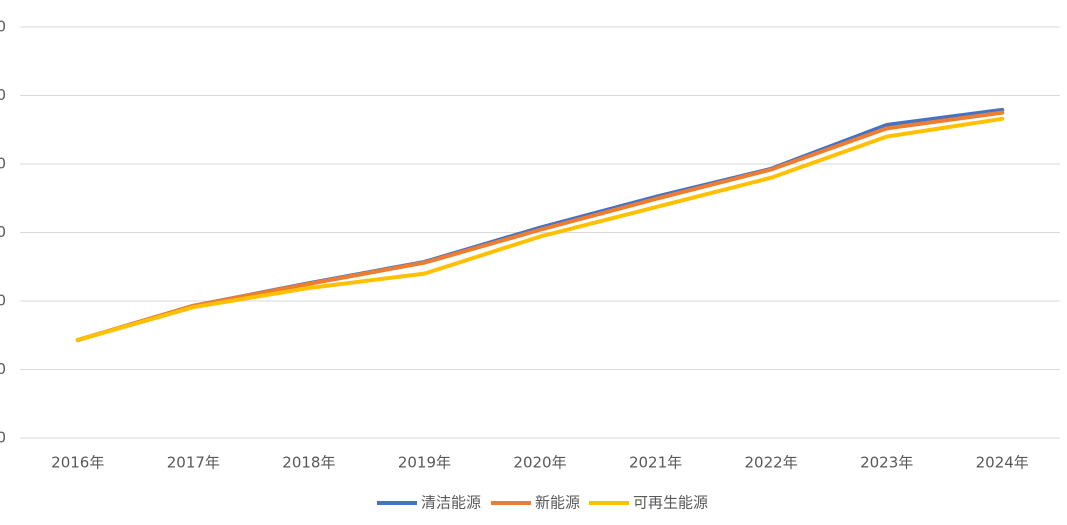 Image resolution: width=1067 pixels, height=525 pixels. I want to click on y-tick-label: 60, so click(3, 27).